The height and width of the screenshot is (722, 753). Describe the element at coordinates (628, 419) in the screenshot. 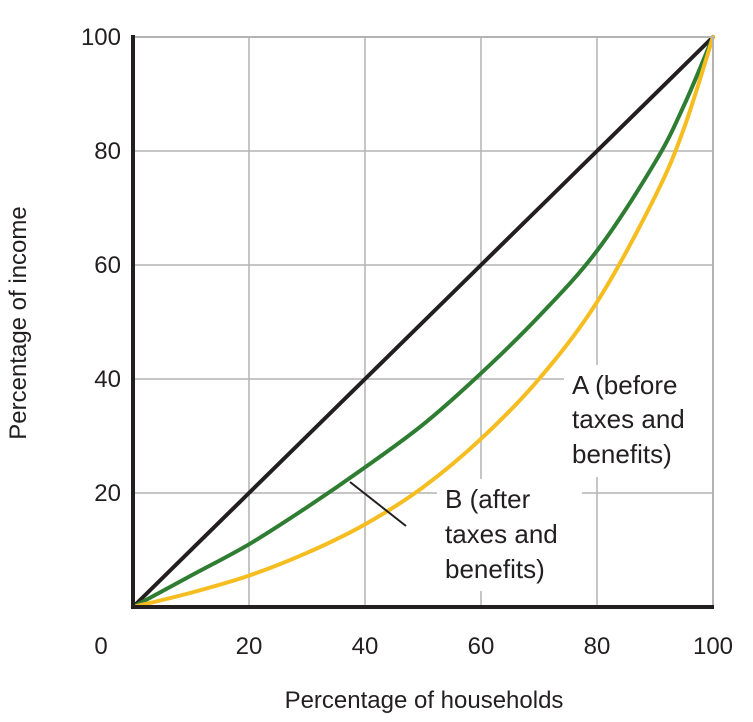

I see `annotation-a-line-2: taxes and` at that location.